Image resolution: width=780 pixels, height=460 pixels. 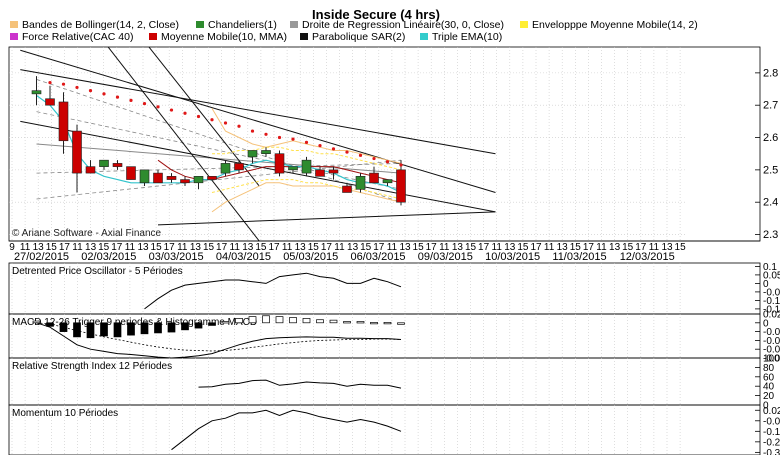 What do you see at coordinates (306, 136) in the screenshot?
I see `bollinger-upper` at bounding box center [306, 136].